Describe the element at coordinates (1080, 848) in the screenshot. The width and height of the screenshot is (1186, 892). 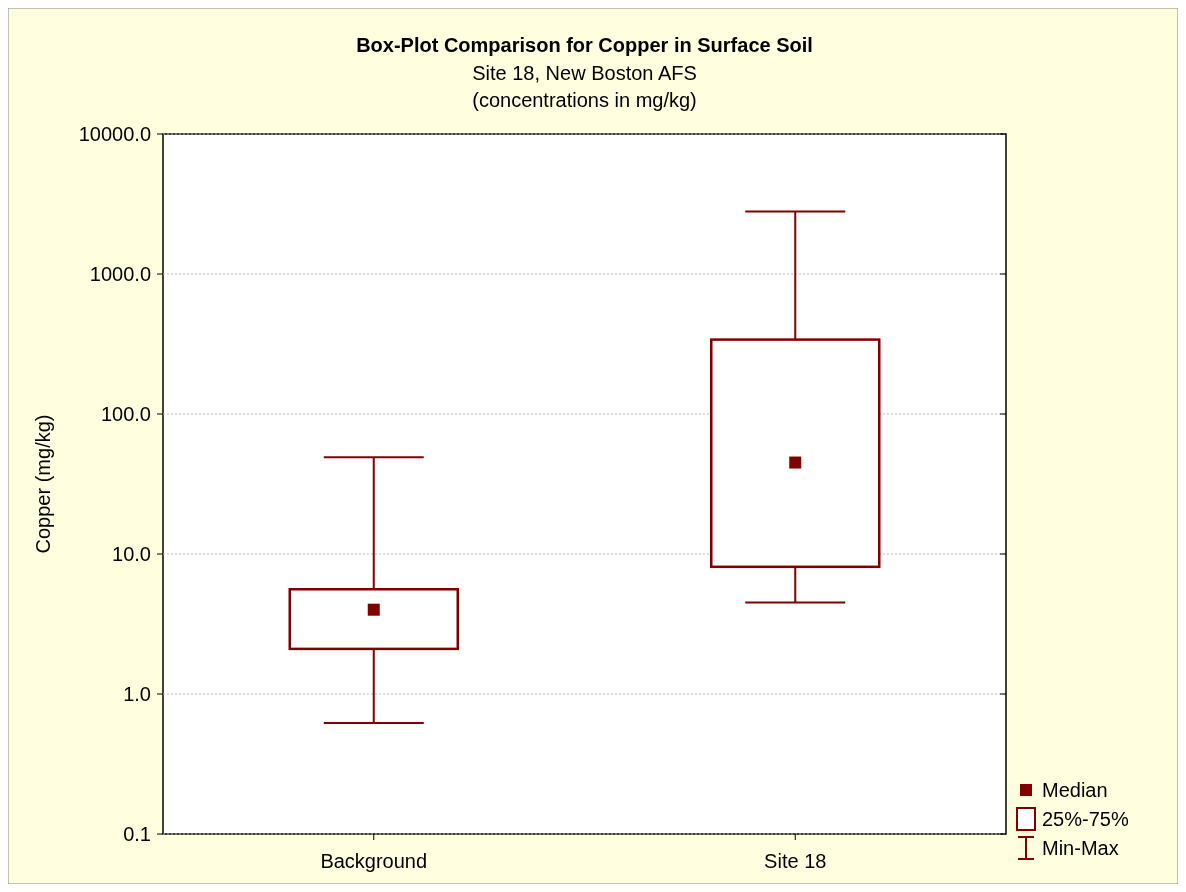
I see `text: Min-Max` at that location.